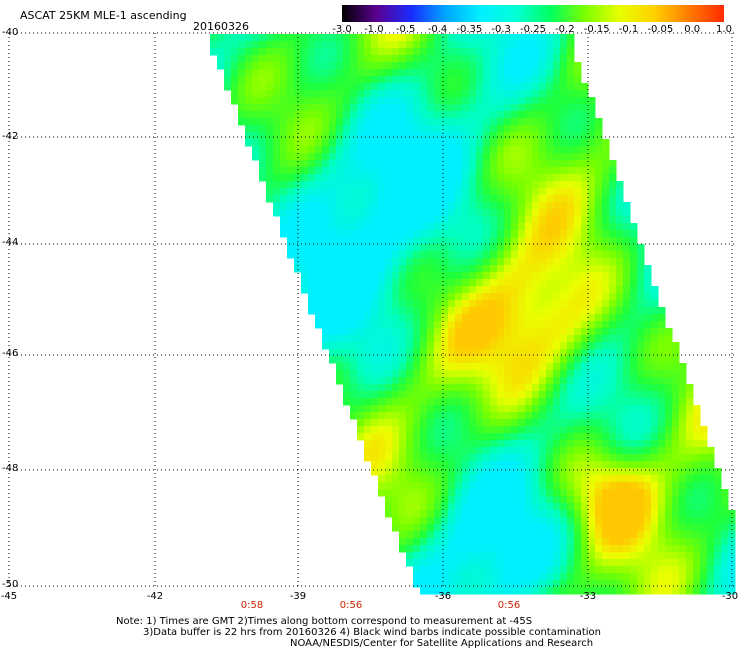 This screenshot has height=650, width=740. I want to click on lon-label: -33, so click(588, 596).